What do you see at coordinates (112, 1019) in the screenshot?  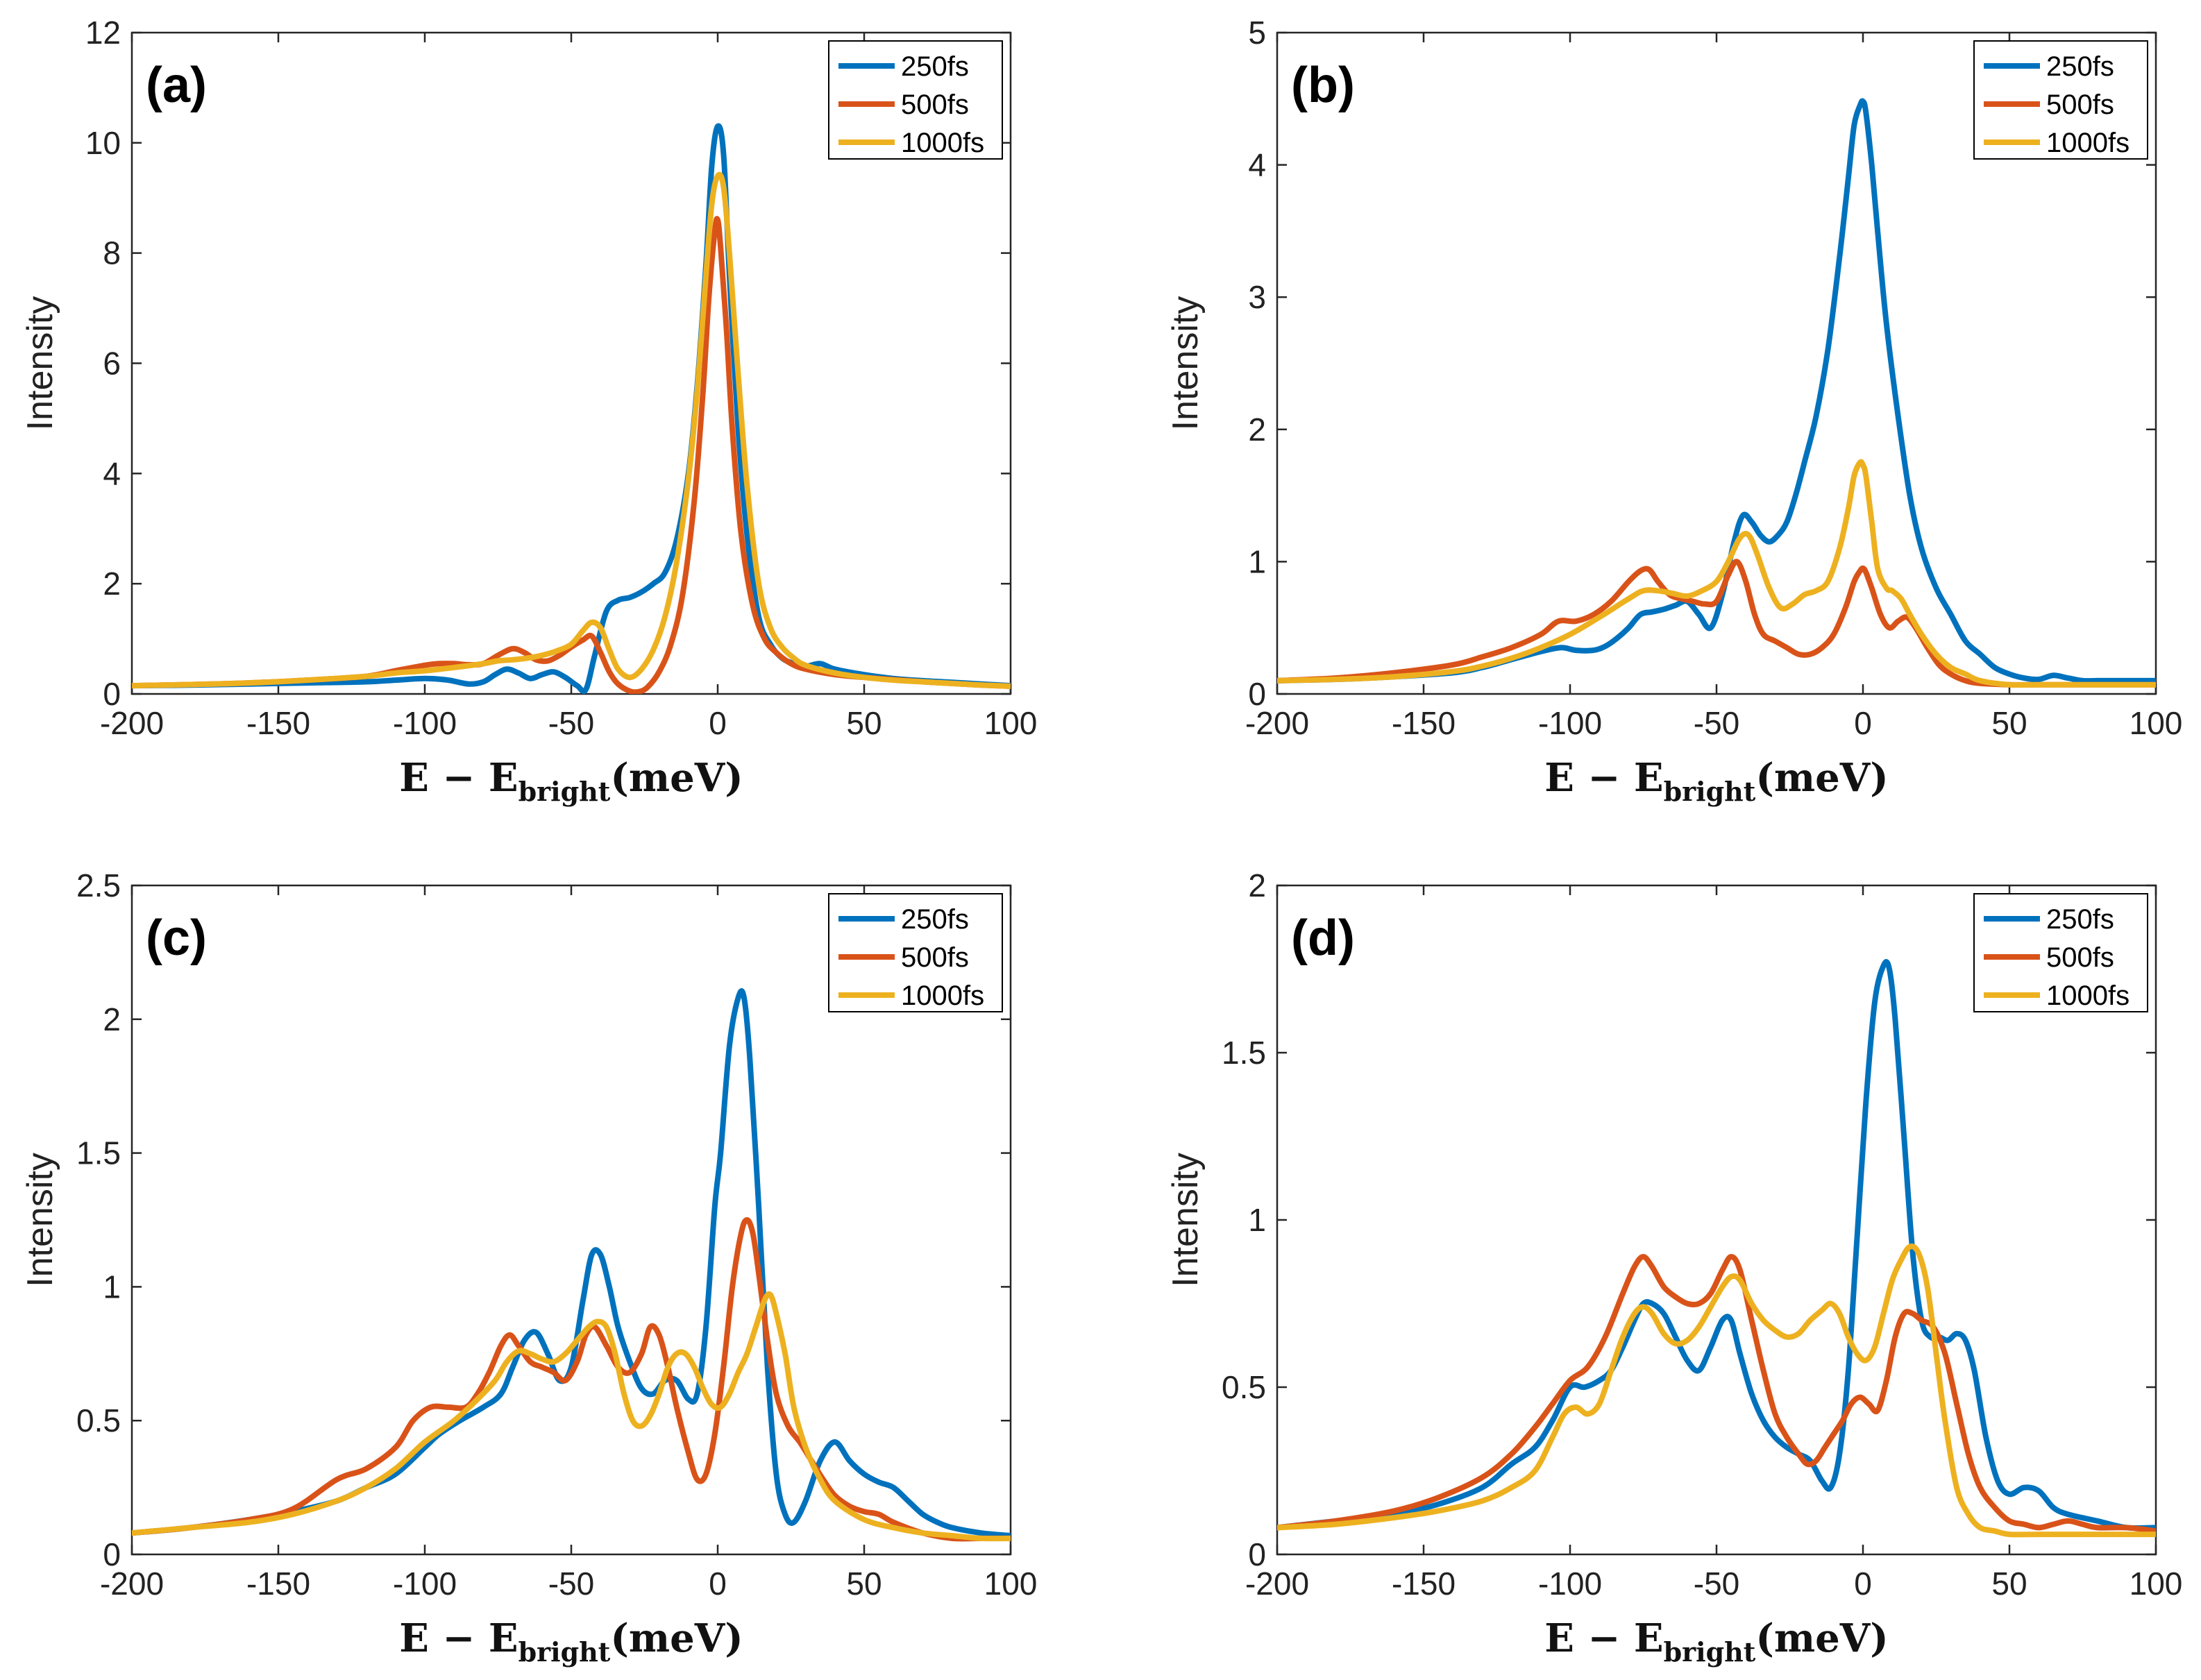 I see `y-tick-label: 2` at bounding box center [112, 1019].